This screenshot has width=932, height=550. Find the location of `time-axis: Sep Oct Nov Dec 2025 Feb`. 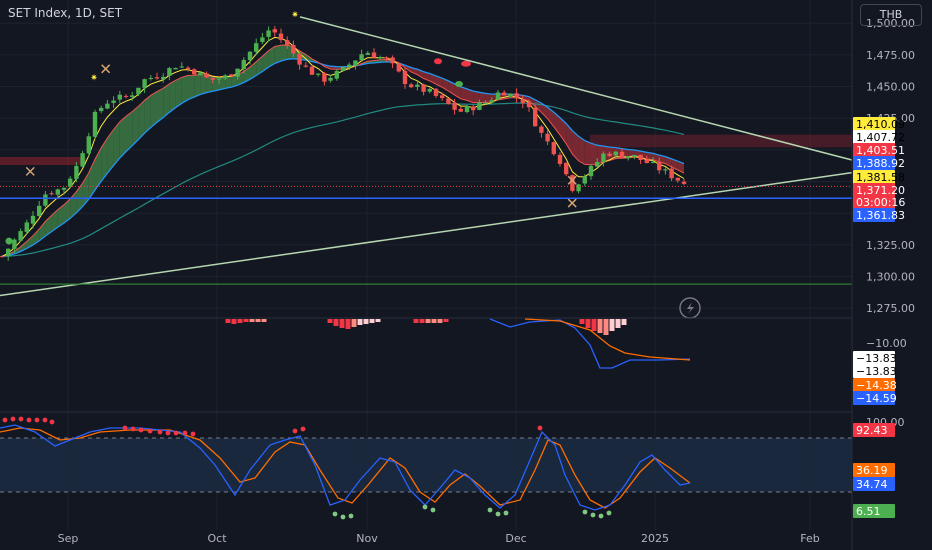

time-axis: Sep Oct Nov Dec 2025 Feb is located at coordinates (439, 538).